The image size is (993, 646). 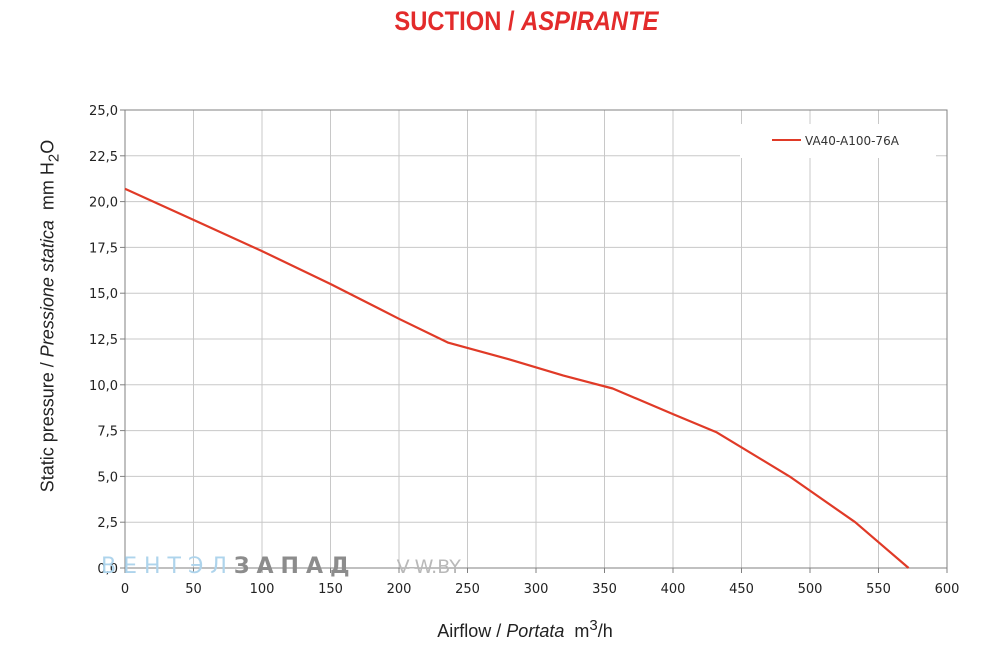 What do you see at coordinates (330, 589) in the screenshot?
I see `x-tick-label: 150` at bounding box center [330, 589].